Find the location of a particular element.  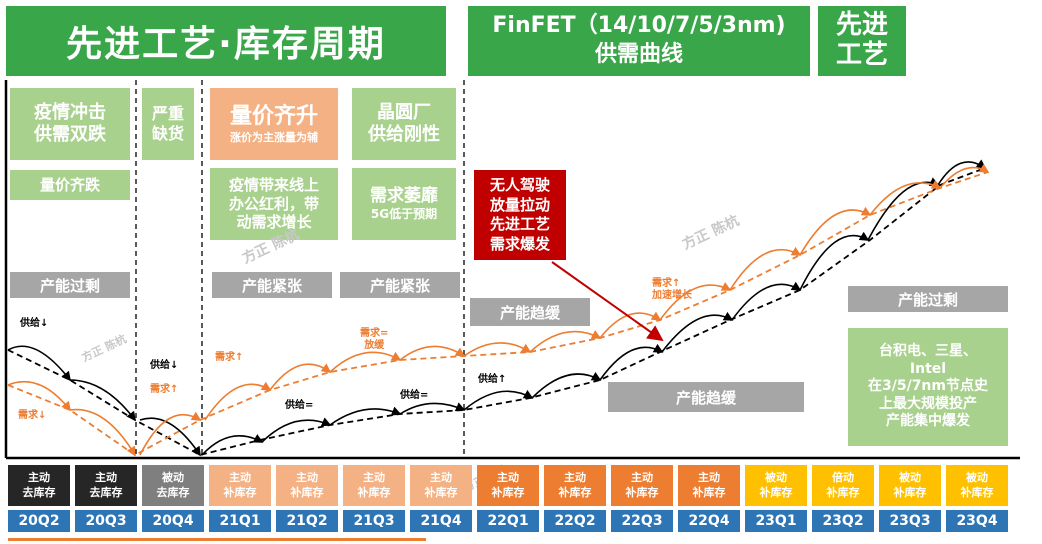

stage-cell-line1: 倍动 is located at coordinates (843, 478).